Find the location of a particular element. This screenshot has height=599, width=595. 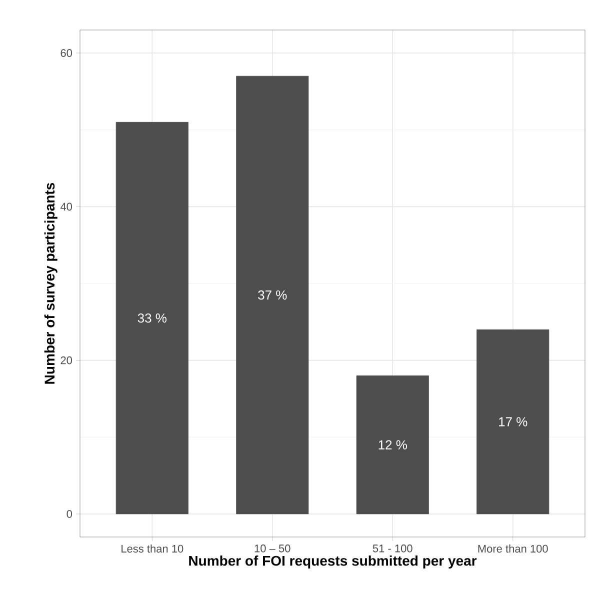

x-tick-label: 10 – 50 is located at coordinates (272, 548).